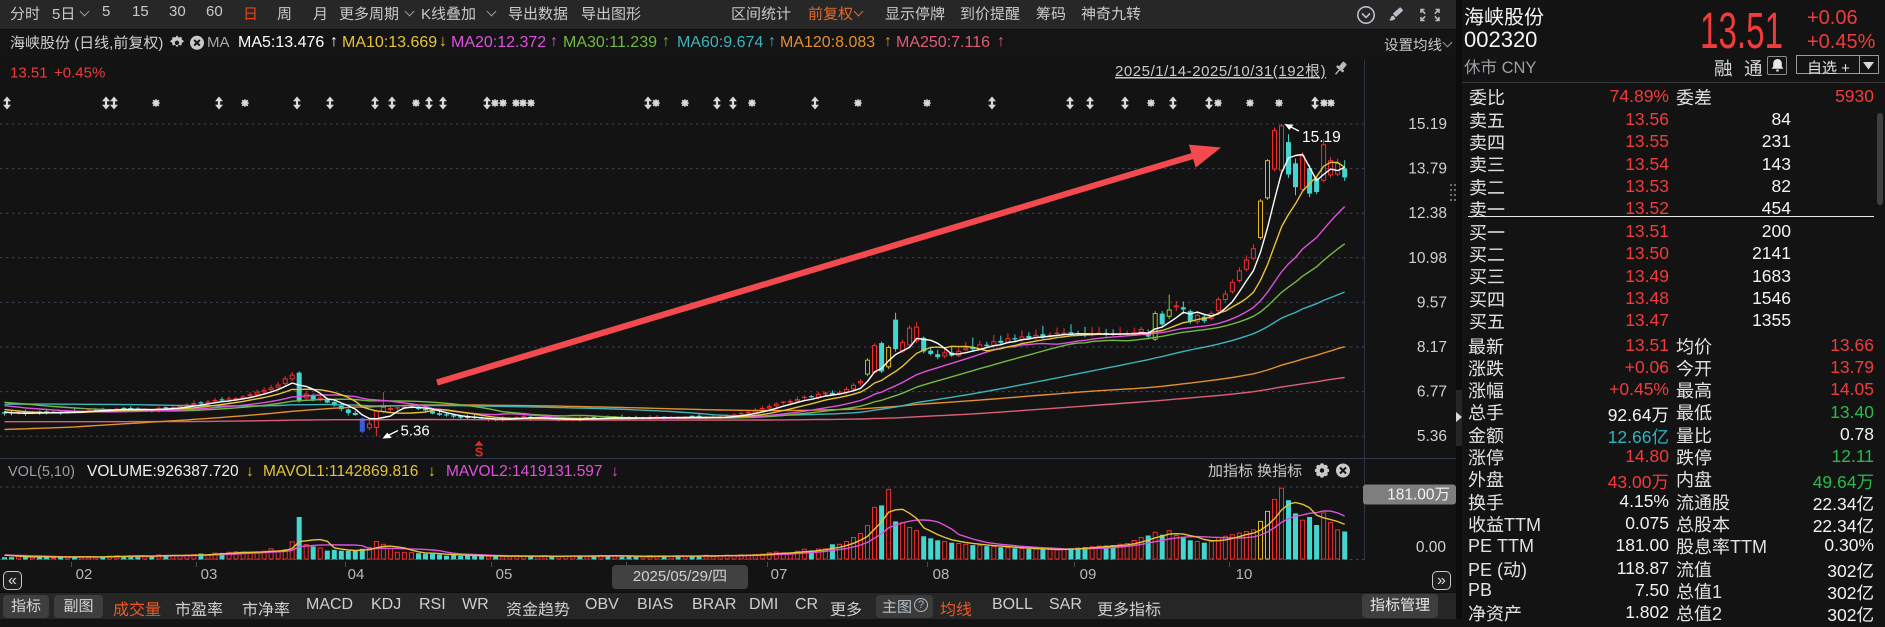 This screenshot has height=627, width=1885. Describe the element at coordinates (1427, 169) in the screenshot. I see `svg-text: 13.79` at that location.